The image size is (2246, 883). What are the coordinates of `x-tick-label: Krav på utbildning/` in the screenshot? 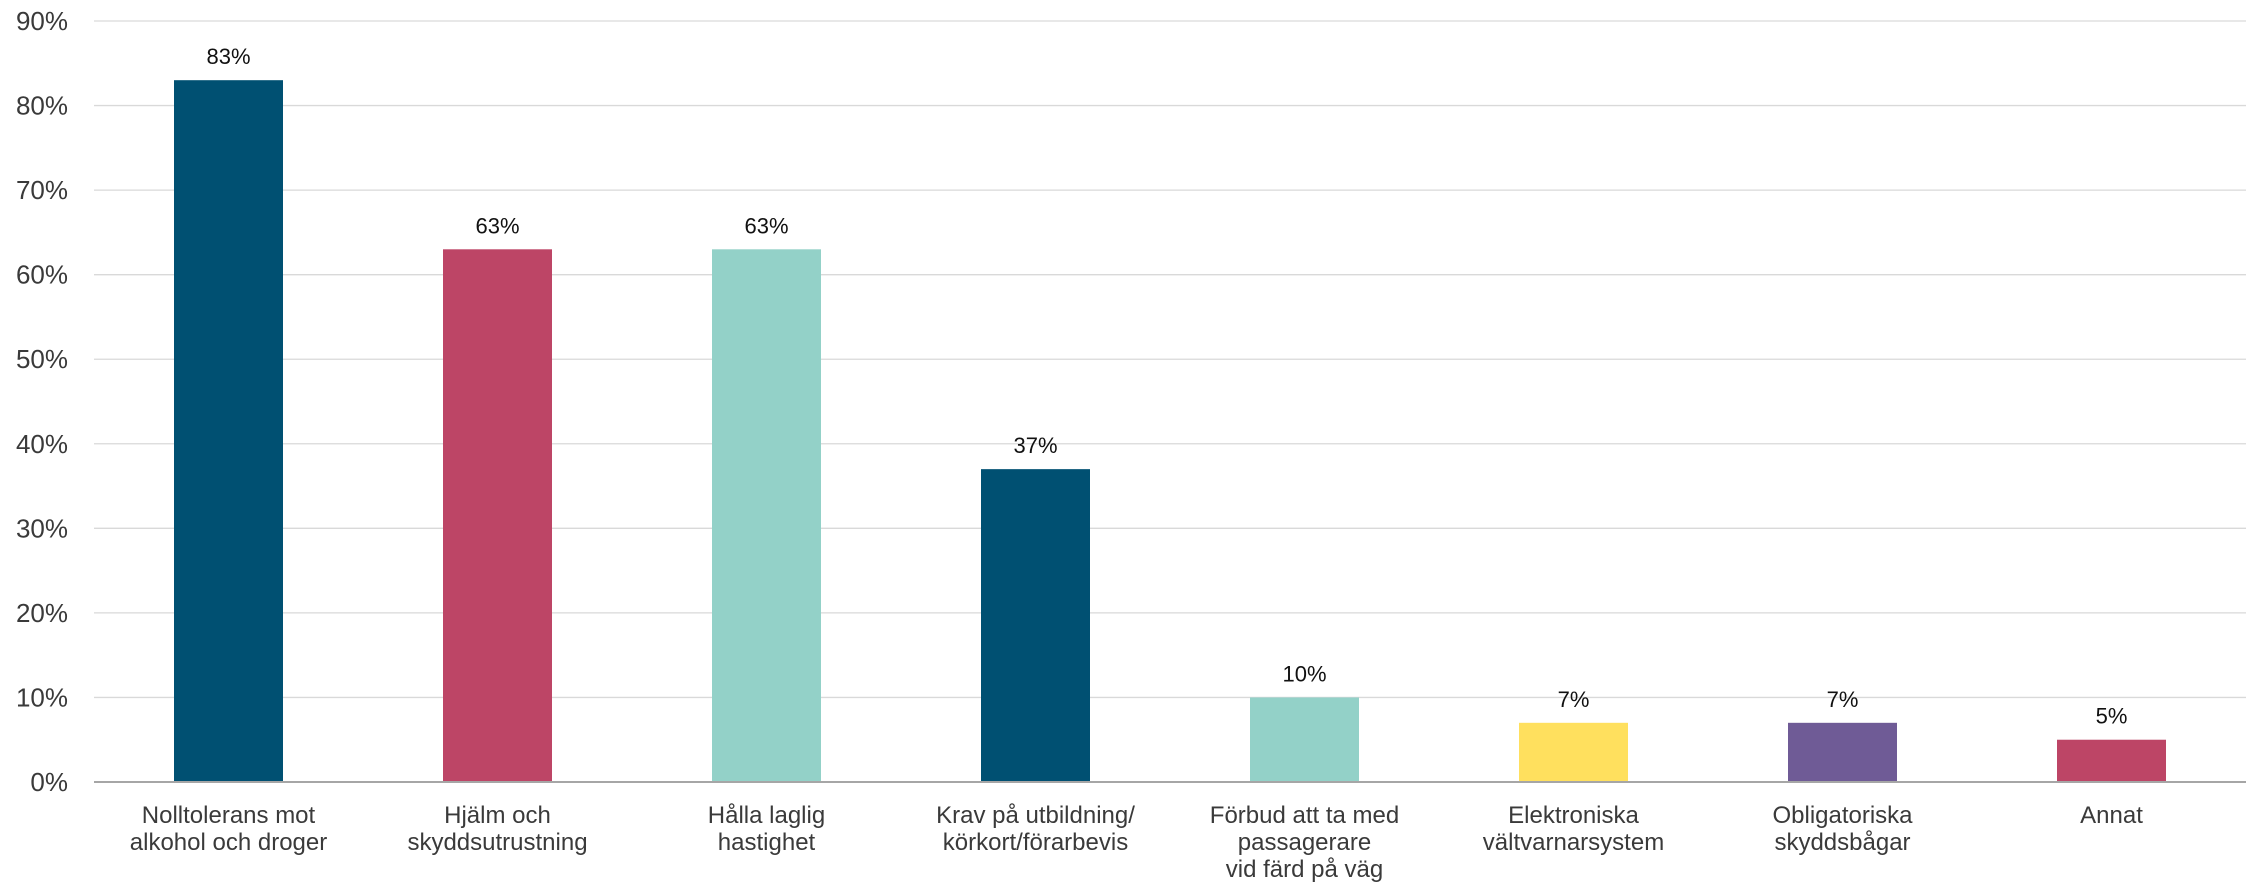 It's located at (1035, 815).